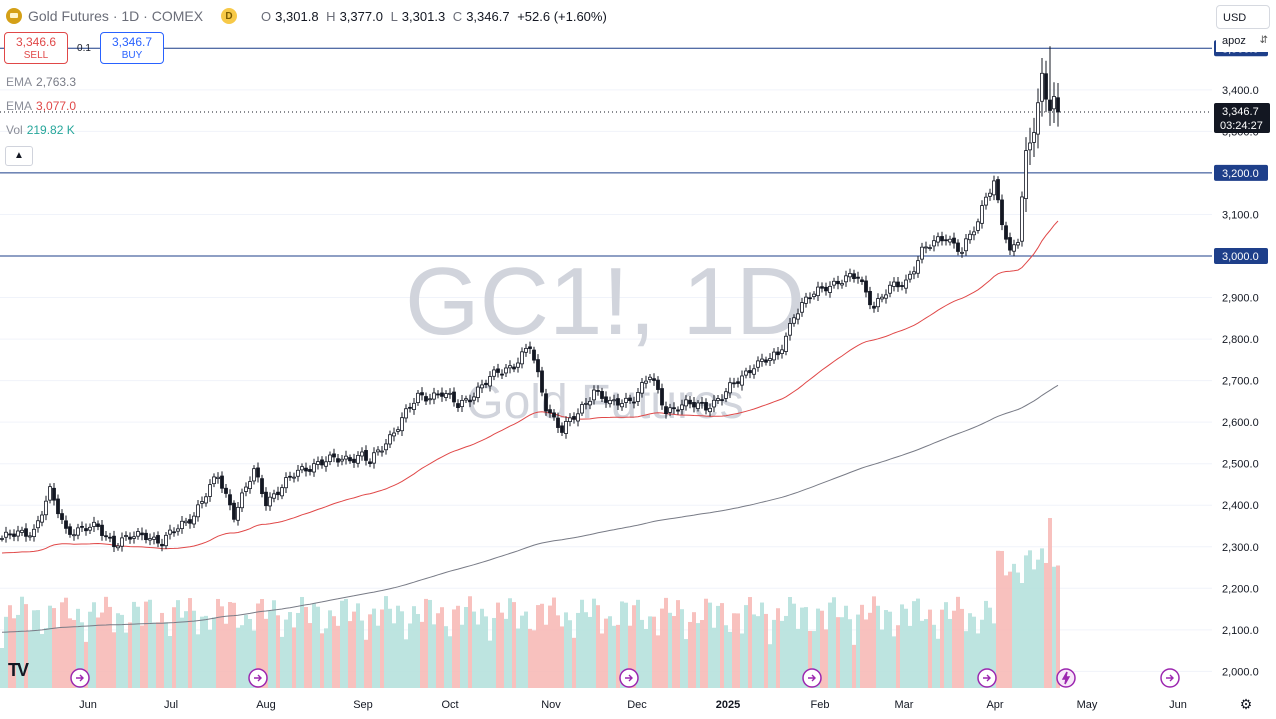 The image size is (1276, 719). I want to click on indicator-ema-slow: EMA 2,763.3, so click(41, 82).